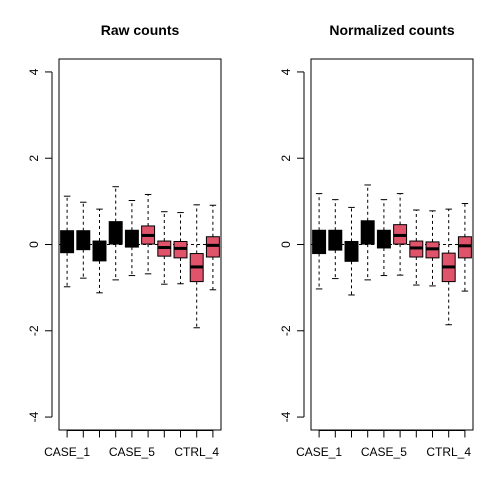 The image size is (504, 504). Describe the element at coordinates (140, 257) in the screenshot. I see `raw-counts-boxes` at that location.